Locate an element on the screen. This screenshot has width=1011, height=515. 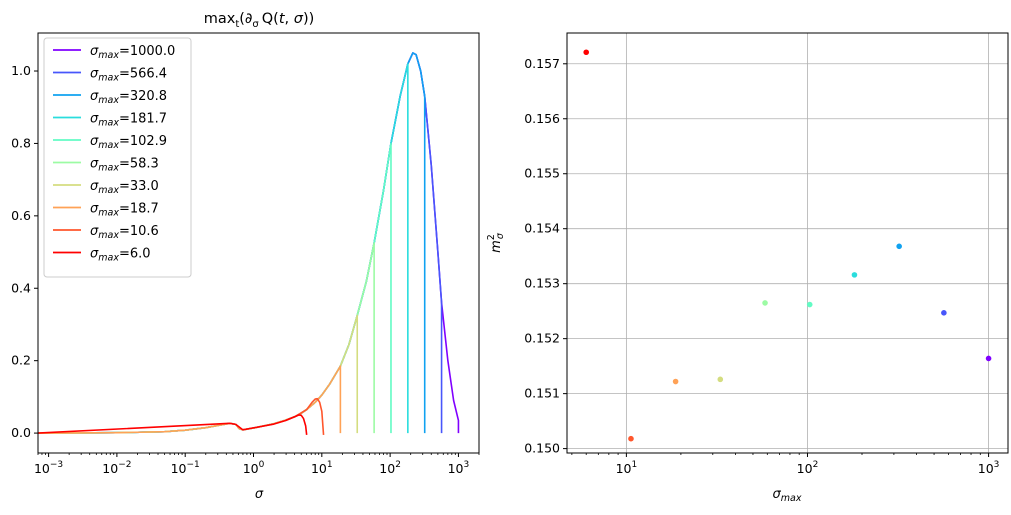
y-tick-label: 0.157 is located at coordinates (542, 63).